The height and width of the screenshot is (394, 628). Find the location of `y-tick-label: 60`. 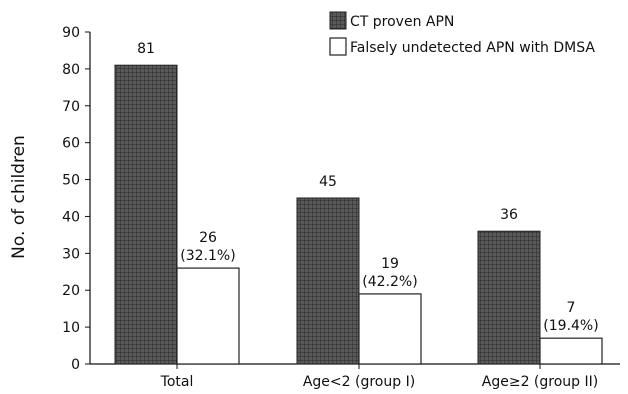

y-tick-label: 60 is located at coordinates (71, 144).